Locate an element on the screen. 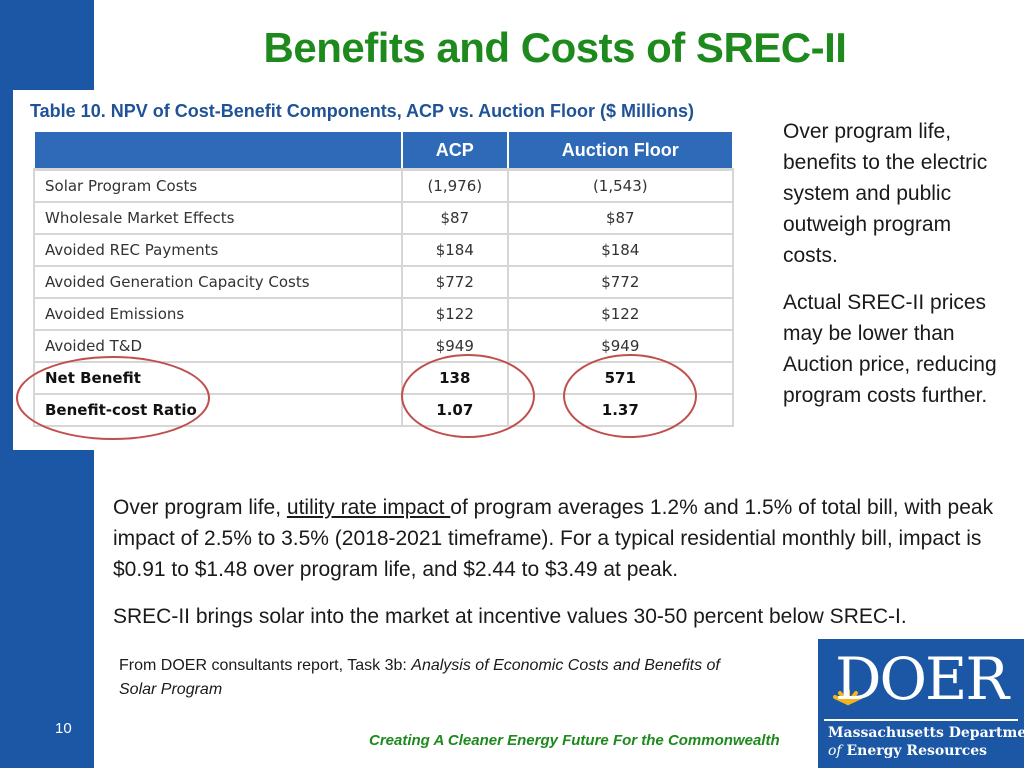 Image resolution: width=1024 pixels, height=768 pixels. logo-energy-line: of Energy Resources is located at coordinates (926, 751).